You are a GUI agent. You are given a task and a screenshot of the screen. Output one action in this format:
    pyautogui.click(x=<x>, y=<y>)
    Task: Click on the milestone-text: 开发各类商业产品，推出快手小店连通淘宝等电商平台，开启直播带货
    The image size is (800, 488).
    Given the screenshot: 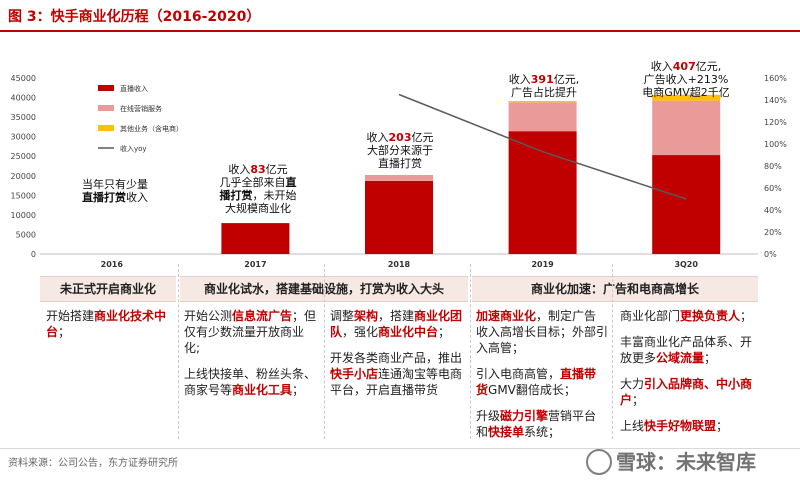 What is the action you would take?
    pyautogui.click(x=396, y=374)
    